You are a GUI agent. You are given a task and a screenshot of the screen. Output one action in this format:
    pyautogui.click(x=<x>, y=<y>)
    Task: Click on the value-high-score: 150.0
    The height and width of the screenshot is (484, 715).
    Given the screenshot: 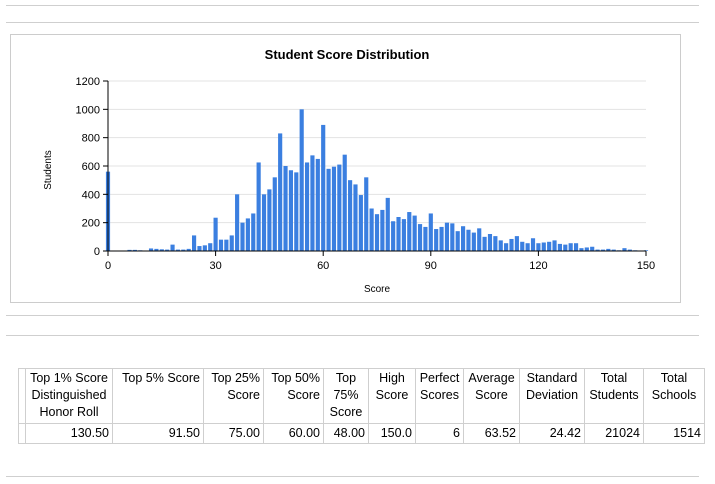 What is the action you would take?
    pyautogui.click(x=392, y=433)
    